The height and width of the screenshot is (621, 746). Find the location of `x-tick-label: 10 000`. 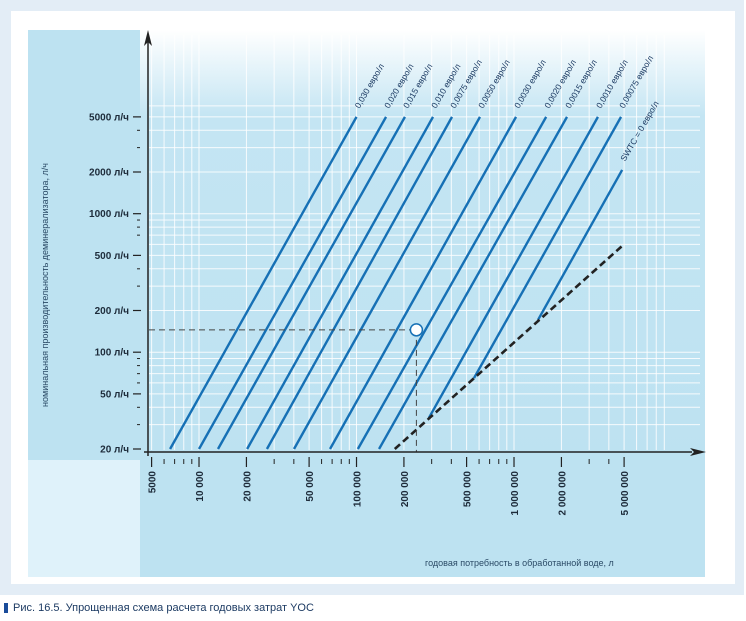

x-tick-label: 10 000 is located at coordinates (200, 486).